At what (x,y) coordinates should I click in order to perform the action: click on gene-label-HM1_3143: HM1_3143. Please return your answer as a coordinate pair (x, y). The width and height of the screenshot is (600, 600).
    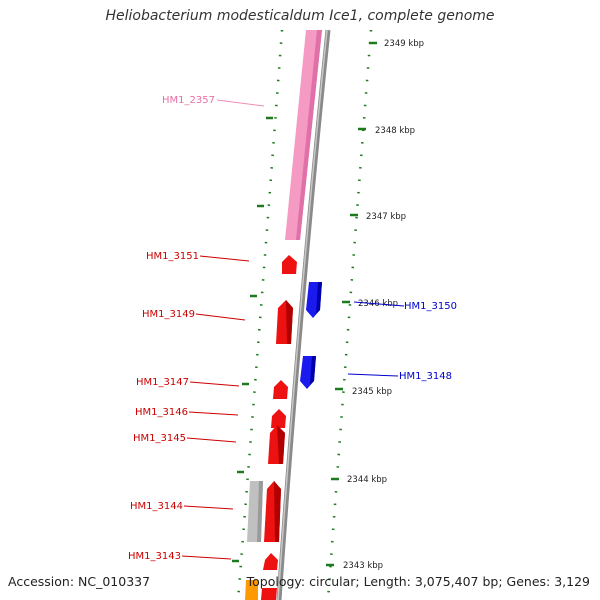
    Looking at the image, I should click on (154, 556).